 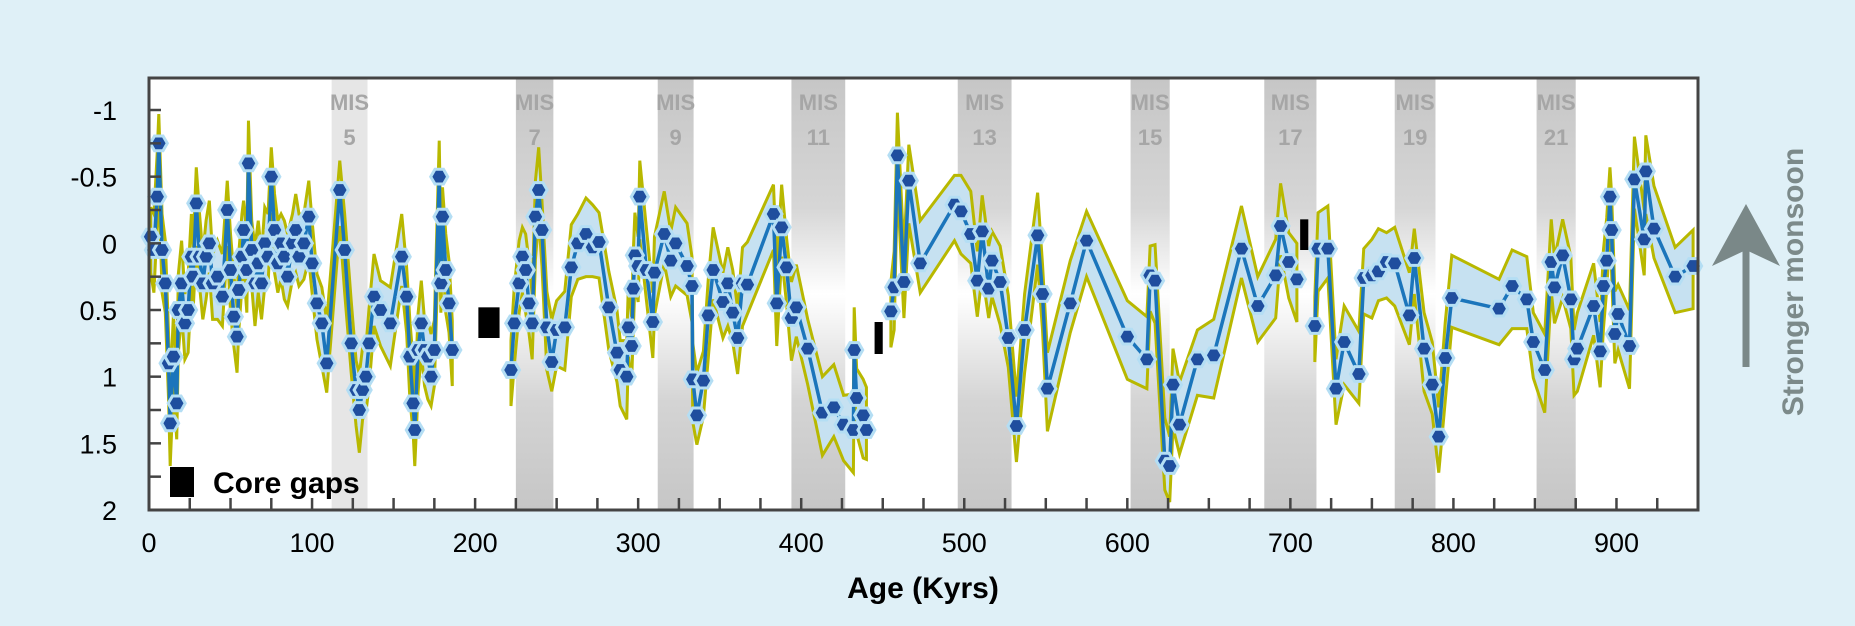 I want to click on x-tick-label: 700, so click(x=1290, y=543).